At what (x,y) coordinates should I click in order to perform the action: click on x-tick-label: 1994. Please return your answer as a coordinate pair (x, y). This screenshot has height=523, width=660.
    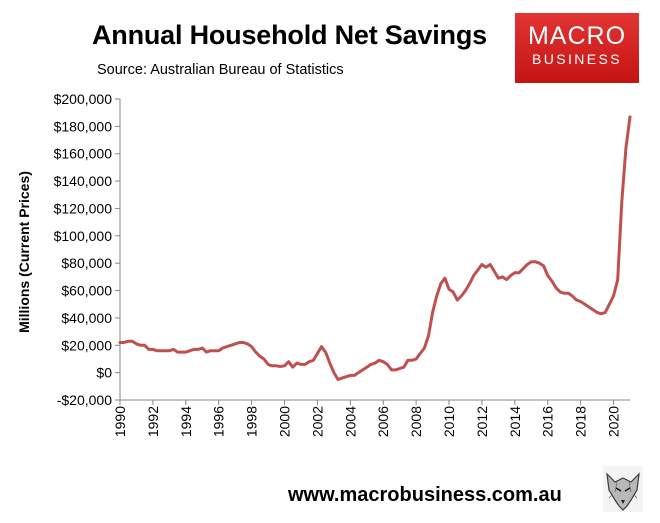
    Looking at the image, I should click on (186, 421).